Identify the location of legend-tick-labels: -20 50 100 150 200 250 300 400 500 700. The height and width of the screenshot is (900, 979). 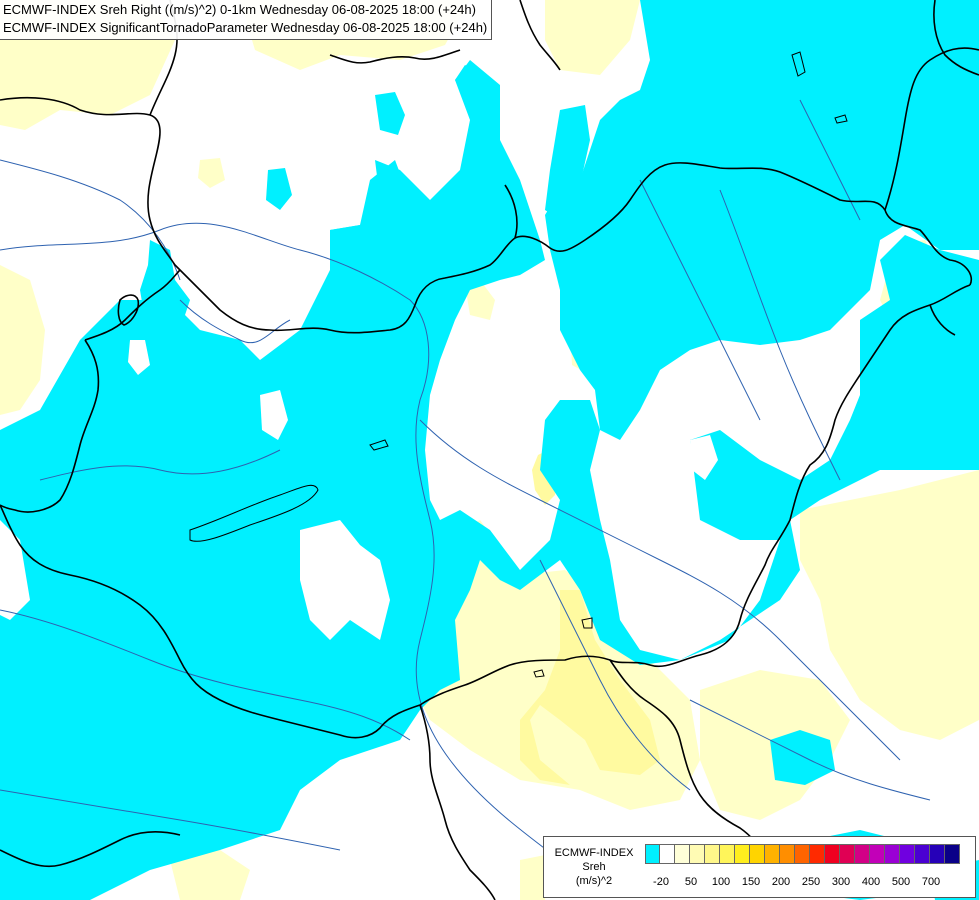
(810, 882).